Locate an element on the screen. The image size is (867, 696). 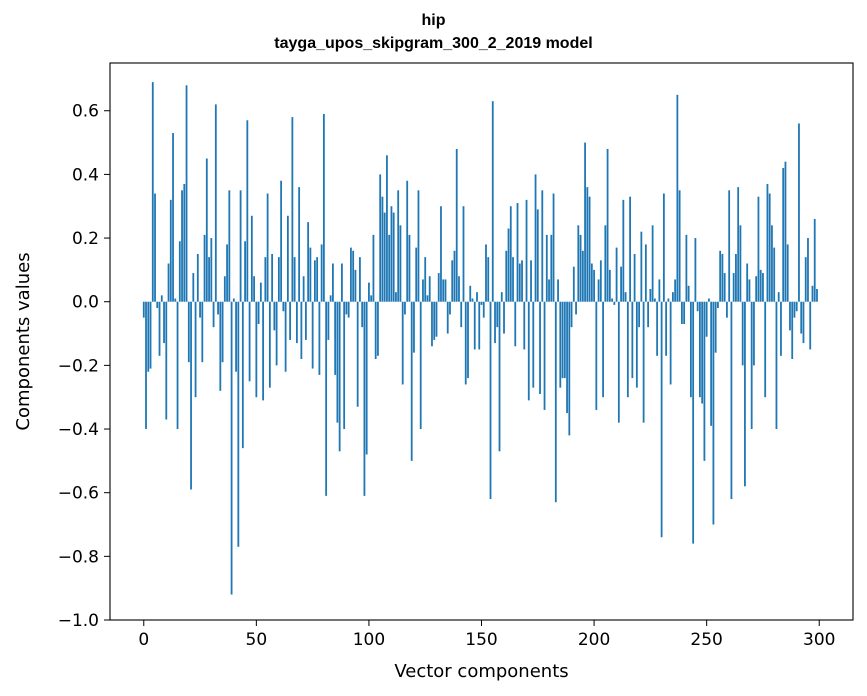
x-tick-label: 0 is located at coordinates (143, 640).